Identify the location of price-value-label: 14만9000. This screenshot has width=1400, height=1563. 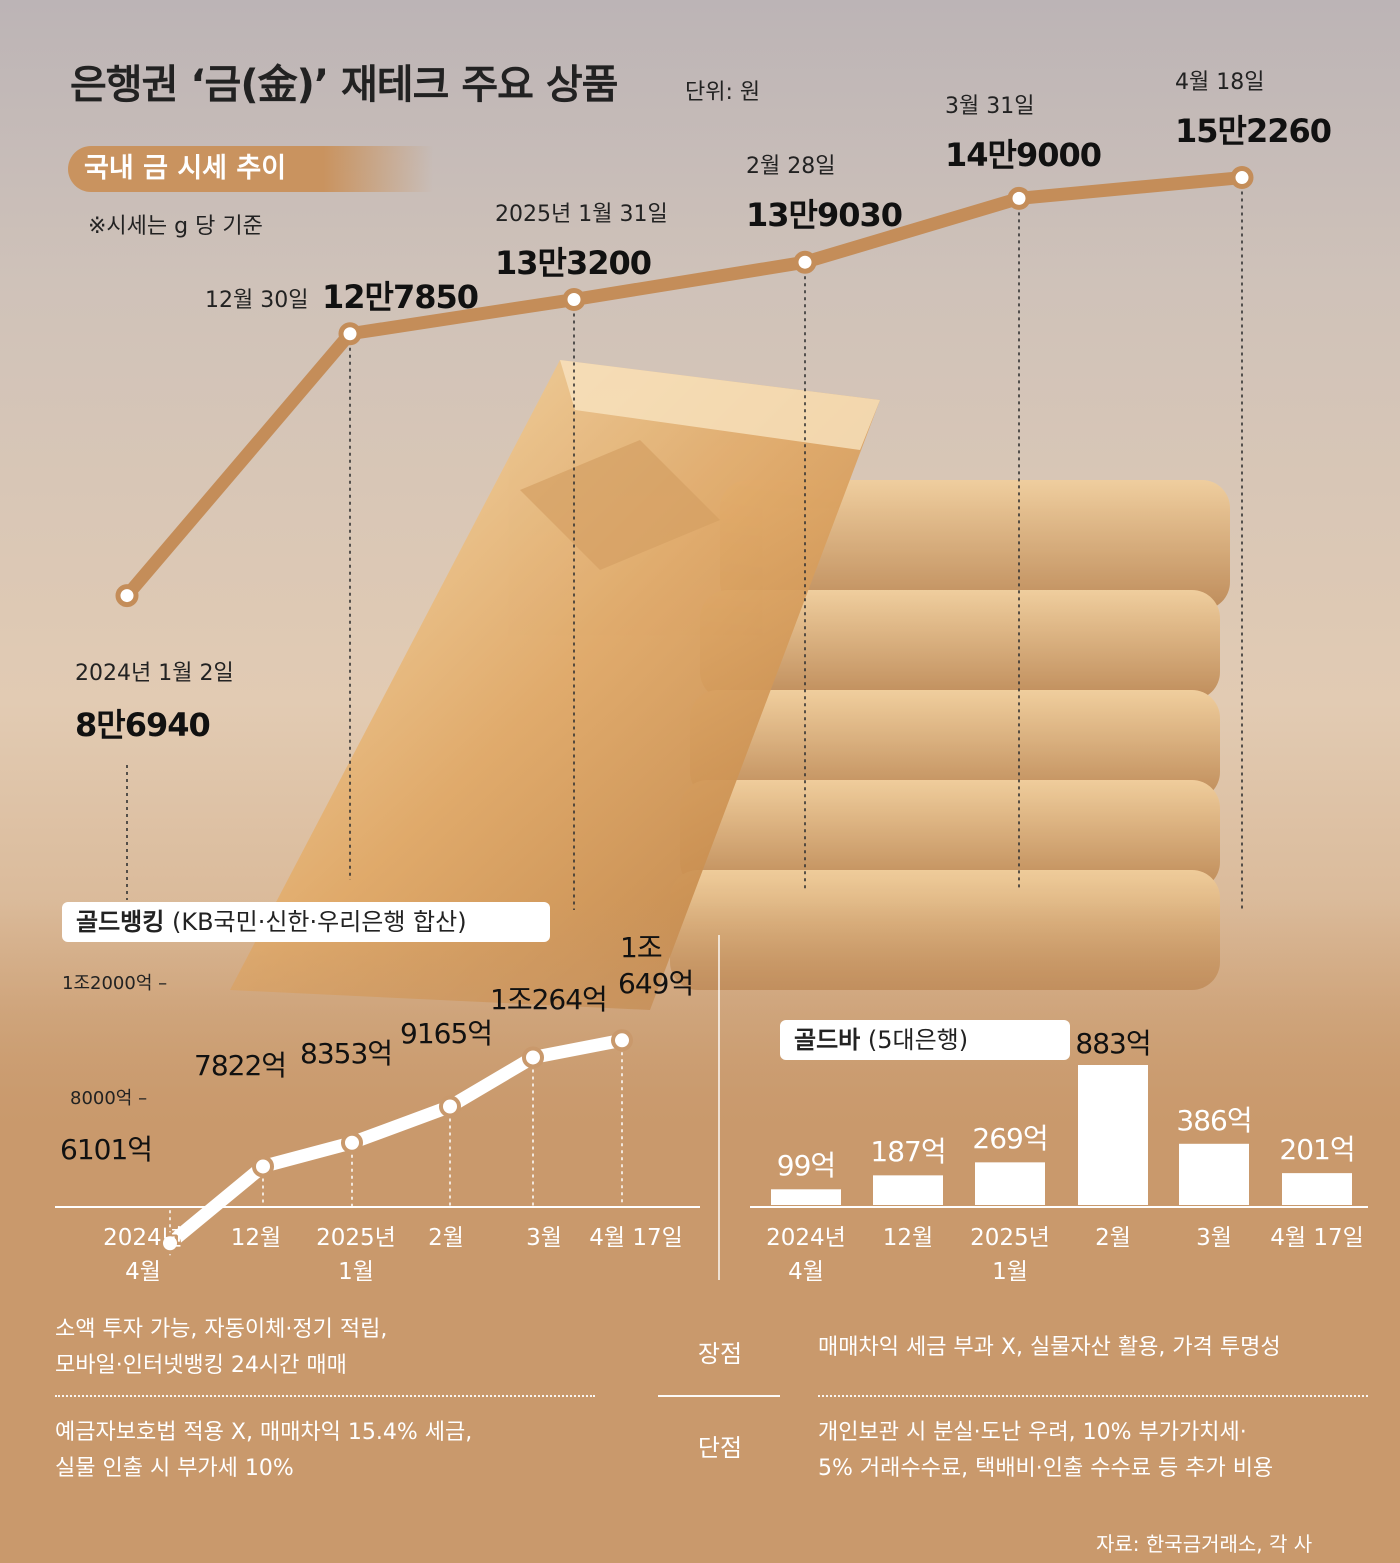
(1023, 155).